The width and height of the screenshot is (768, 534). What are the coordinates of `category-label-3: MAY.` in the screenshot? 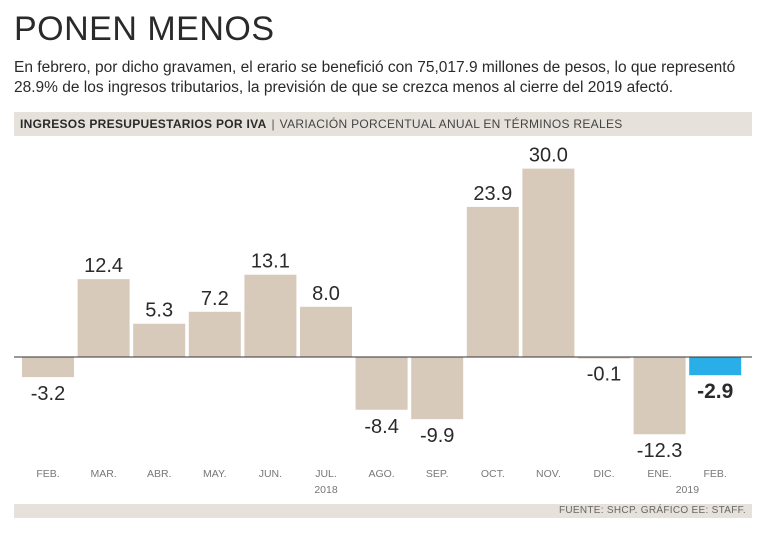 It's located at (215, 474).